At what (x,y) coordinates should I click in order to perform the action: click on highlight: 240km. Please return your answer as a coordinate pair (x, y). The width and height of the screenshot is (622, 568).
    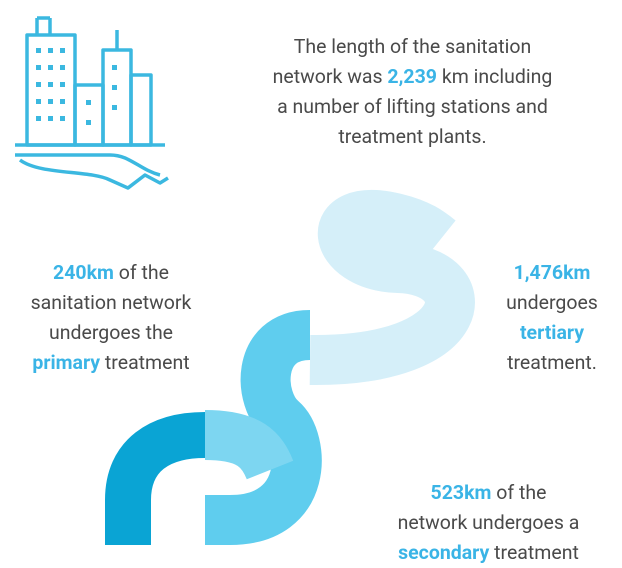
    Looking at the image, I should click on (83, 272).